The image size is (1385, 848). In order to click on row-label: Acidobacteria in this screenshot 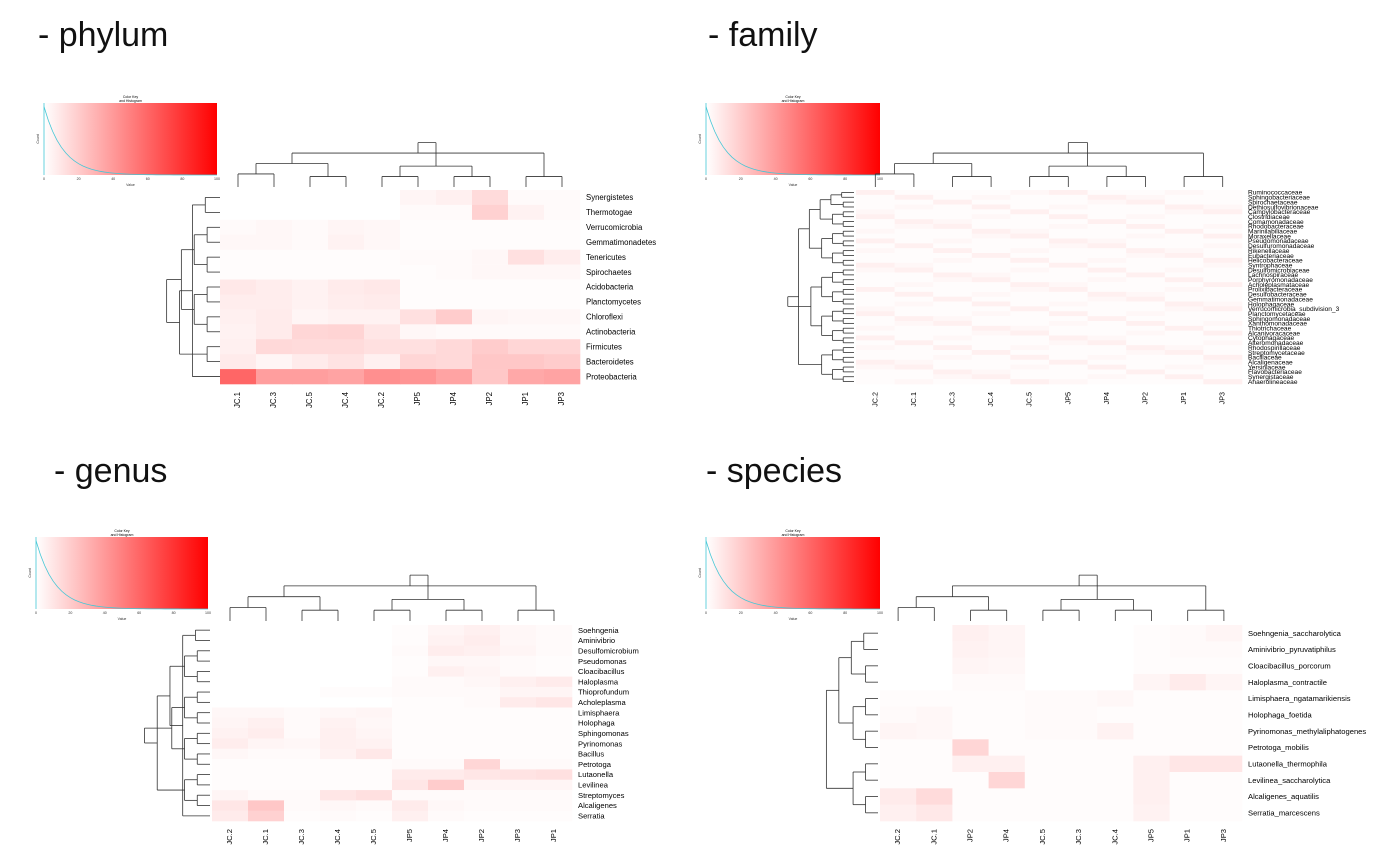, I will do `click(610, 287)`.